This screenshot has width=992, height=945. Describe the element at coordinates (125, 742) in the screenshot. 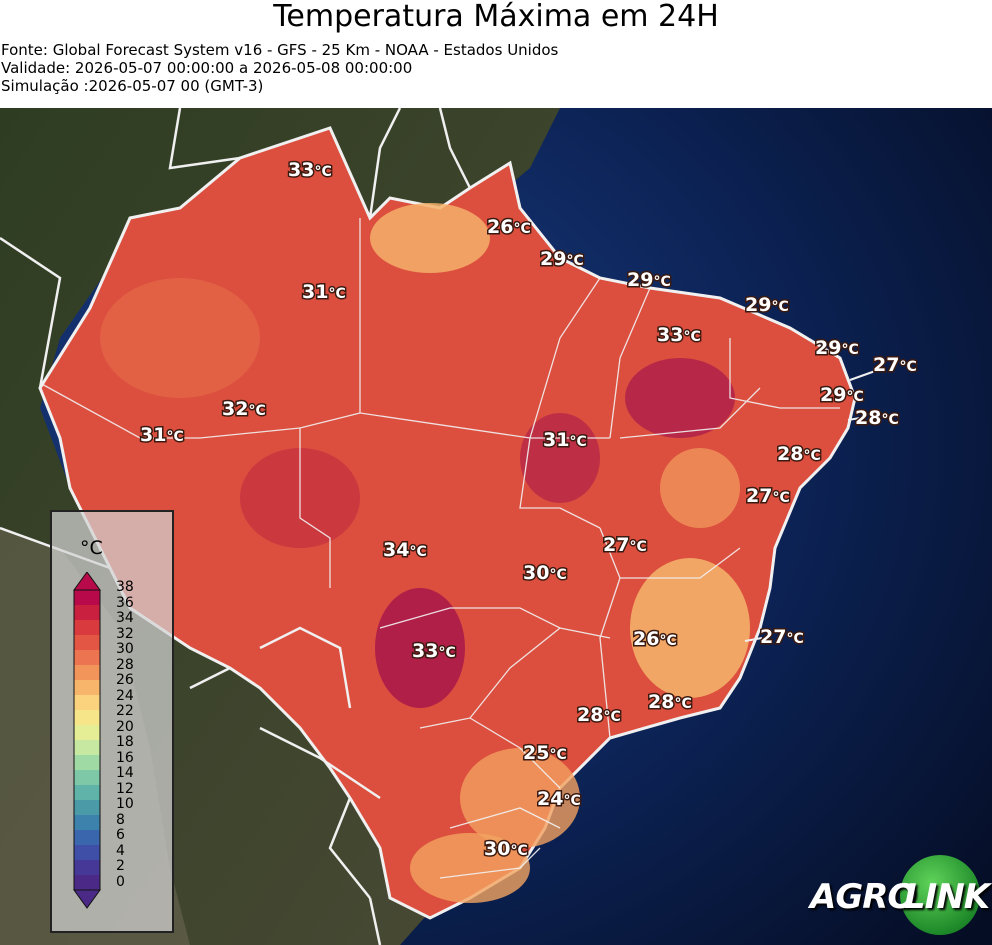

I see `legend-tick-label: 18` at that location.